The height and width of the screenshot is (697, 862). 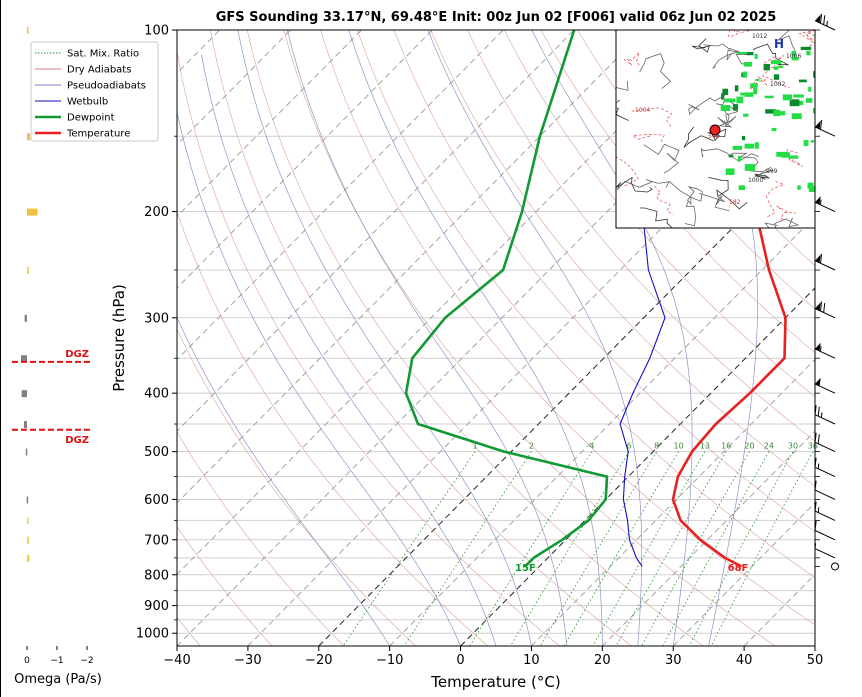 What do you see at coordinates (602, 660) in the screenshot?
I see `x-tick-label: 20` at bounding box center [602, 660].